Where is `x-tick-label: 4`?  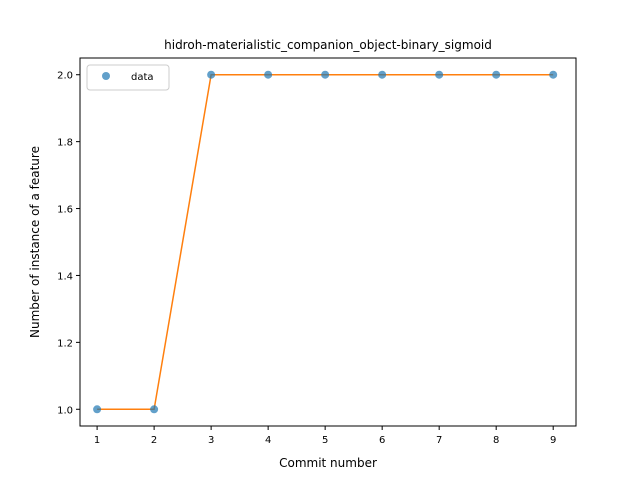
x-tick-label: 4 is located at coordinates (268, 440).